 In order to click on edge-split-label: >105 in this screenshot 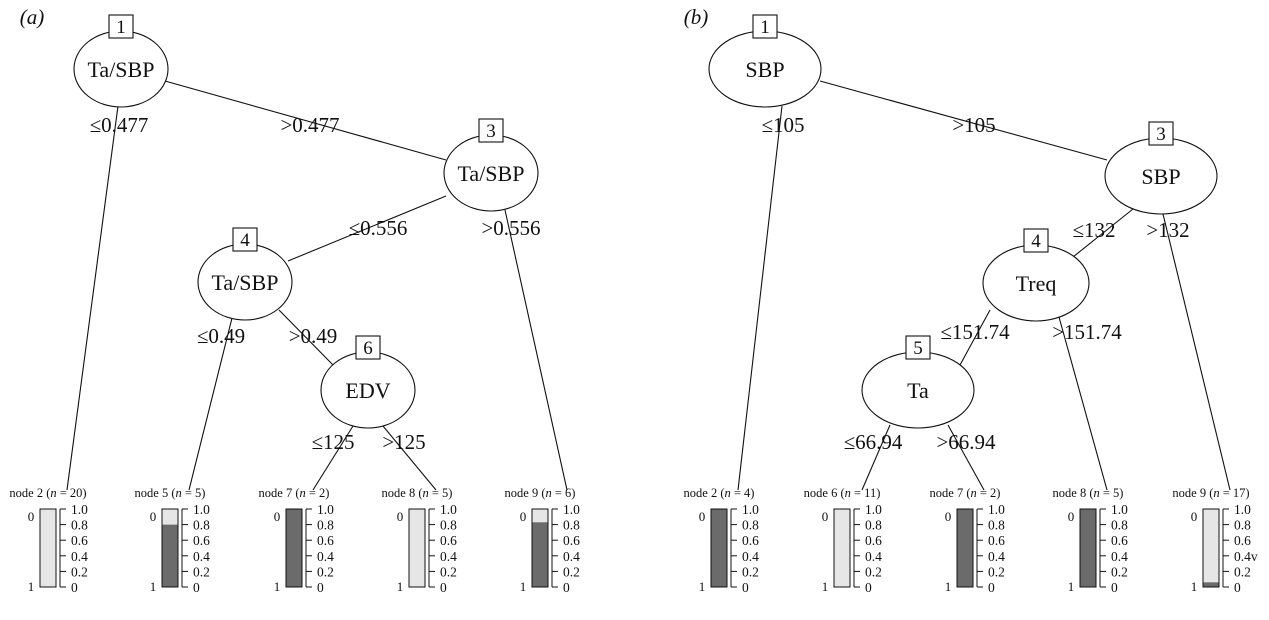, I will do `click(973, 125)`.